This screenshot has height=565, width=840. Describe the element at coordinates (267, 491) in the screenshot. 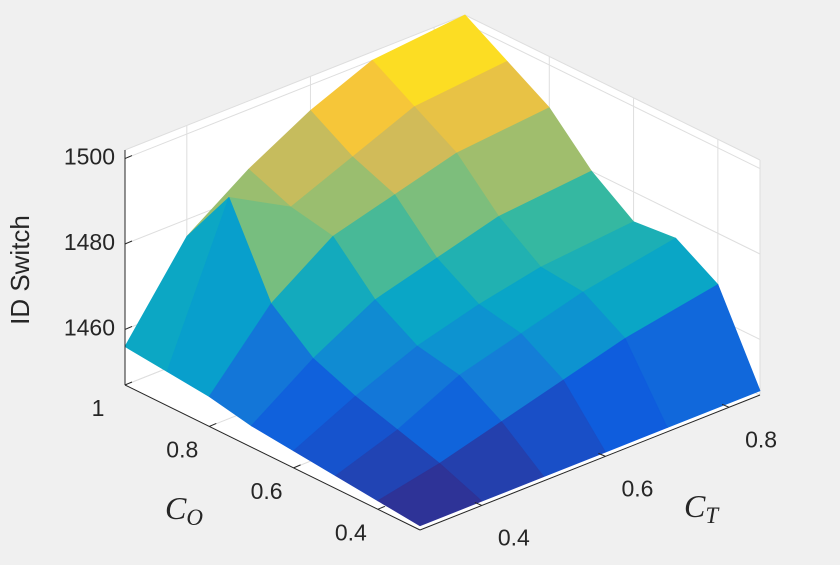

I see `y-tick-label: 0.6` at that location.